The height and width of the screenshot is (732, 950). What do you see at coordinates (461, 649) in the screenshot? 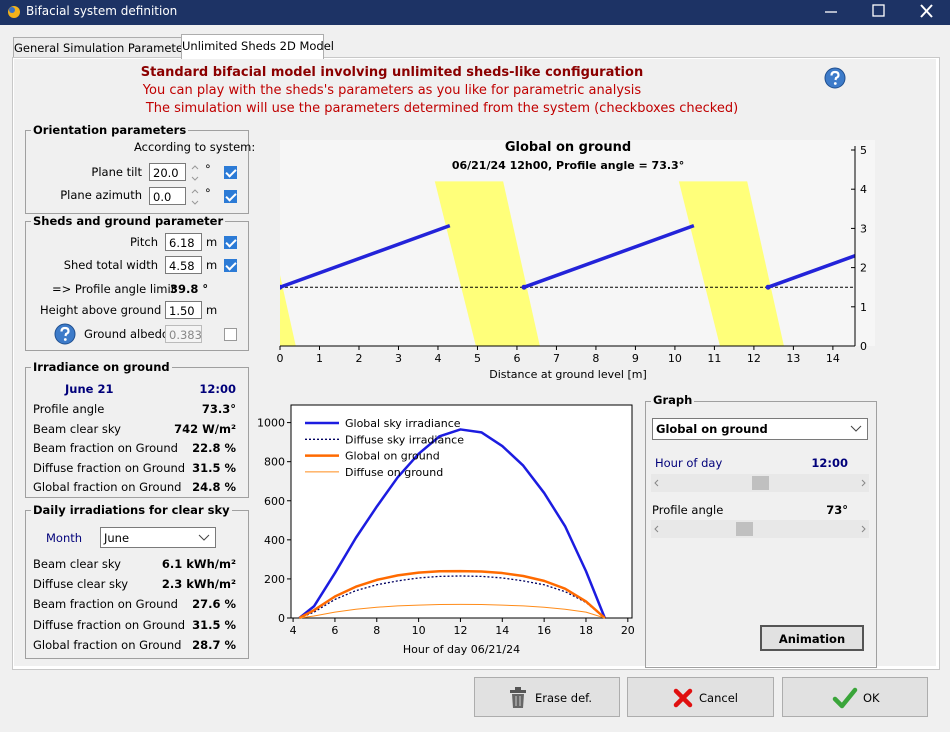
I see `x-axis-label: Hour of day 06/21/24` at bounding box center [461, 649].